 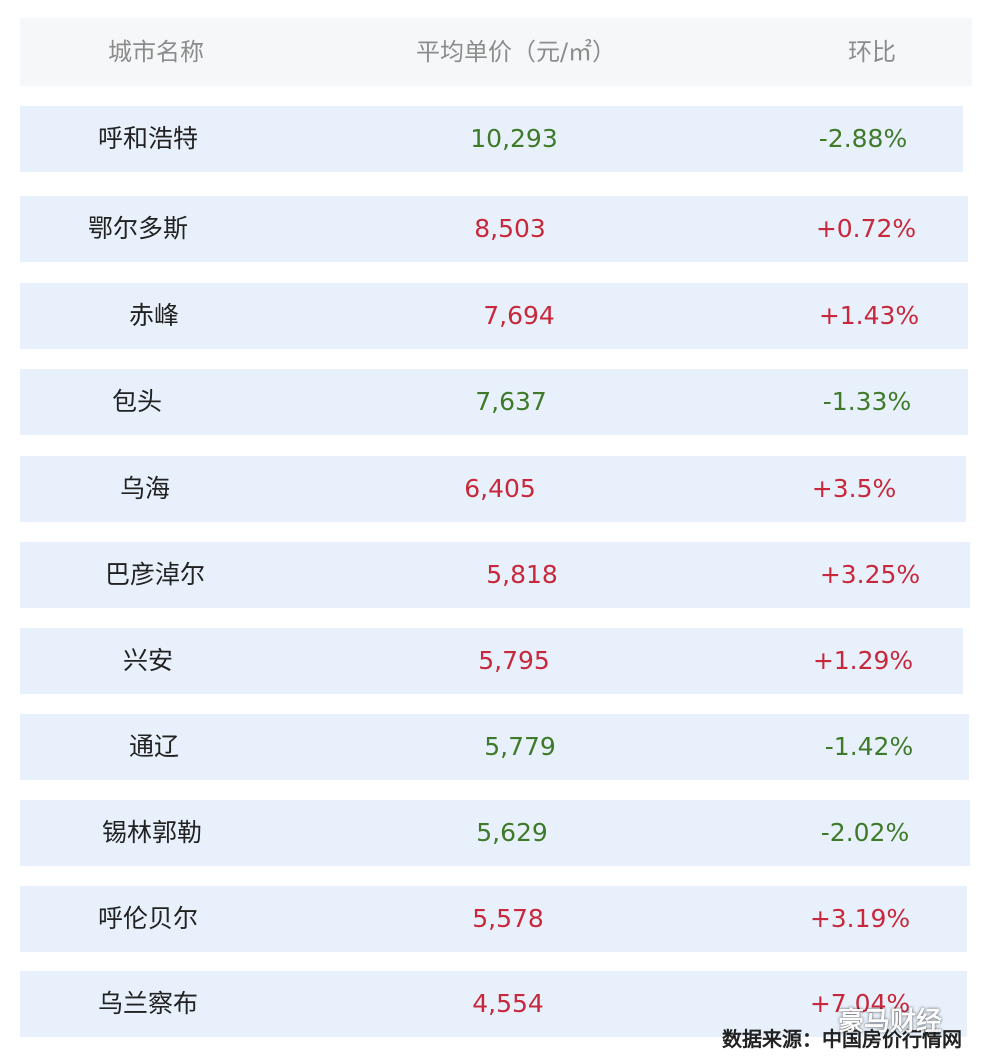 I want to click on change-value: +1.29%, so click(x=863, y=660).